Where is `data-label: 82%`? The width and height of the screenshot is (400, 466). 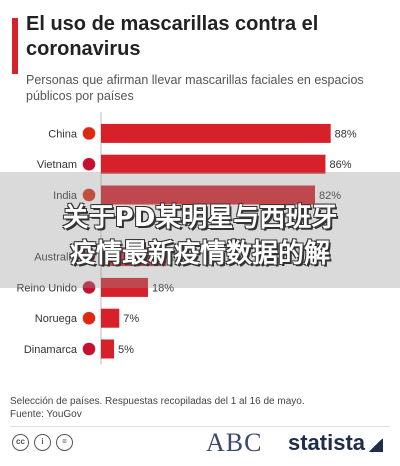 data-label: 82% is located at coordinates (330, 196).